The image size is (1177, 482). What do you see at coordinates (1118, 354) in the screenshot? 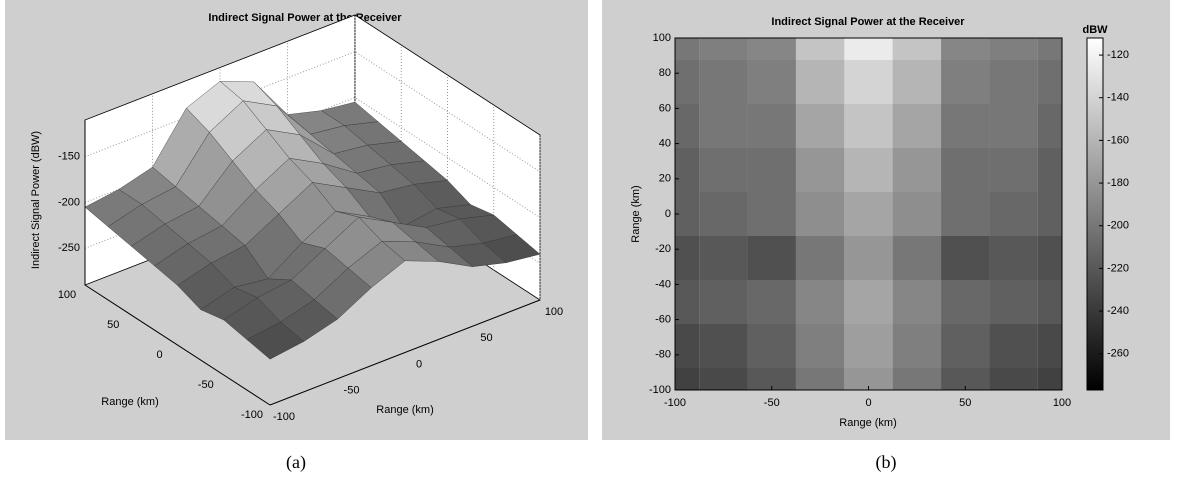
I see `colorbar-tick-label: -260` at bounding box center [1118, 354].